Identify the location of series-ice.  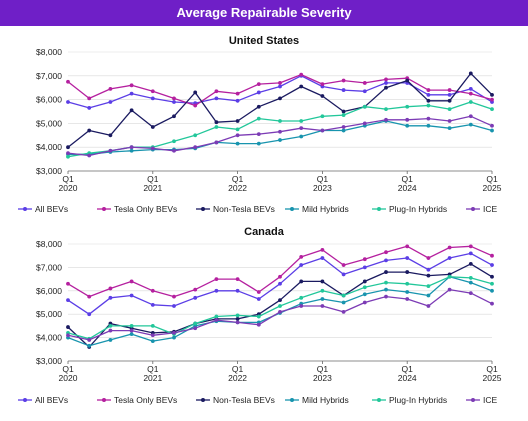
(280, 314).